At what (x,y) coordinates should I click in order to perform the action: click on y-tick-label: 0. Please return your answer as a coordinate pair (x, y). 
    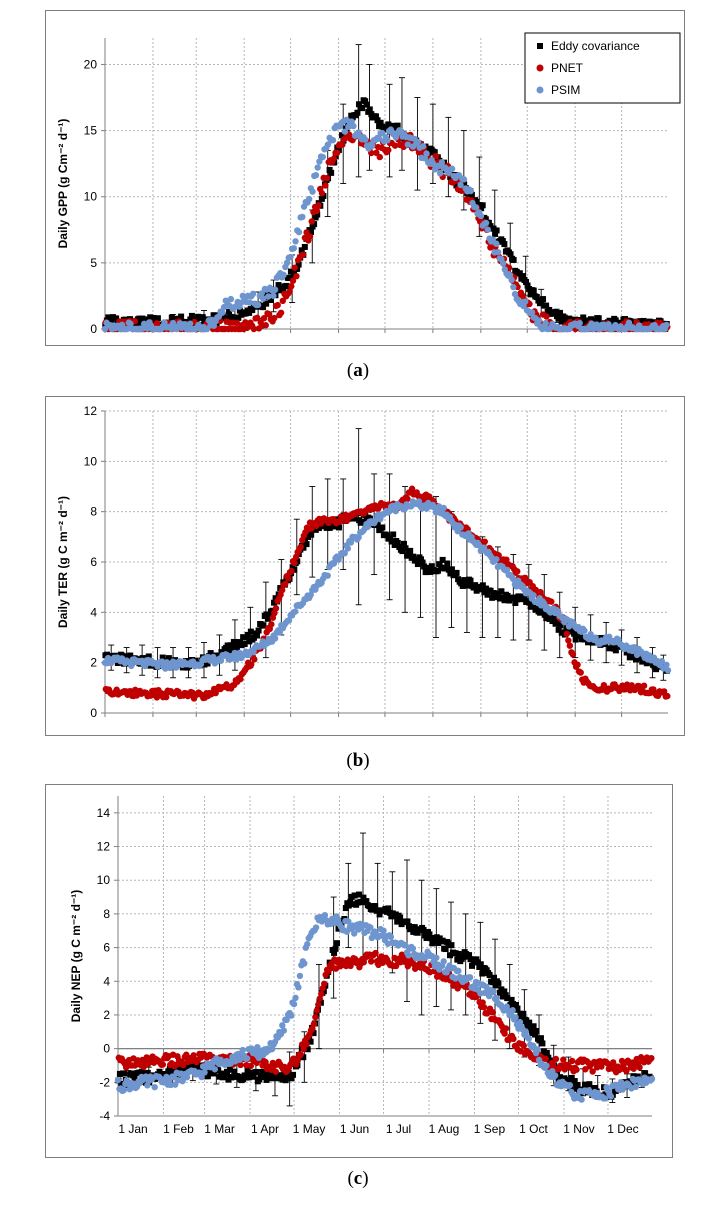
    Looking at the image, I should click on (106, 1049).